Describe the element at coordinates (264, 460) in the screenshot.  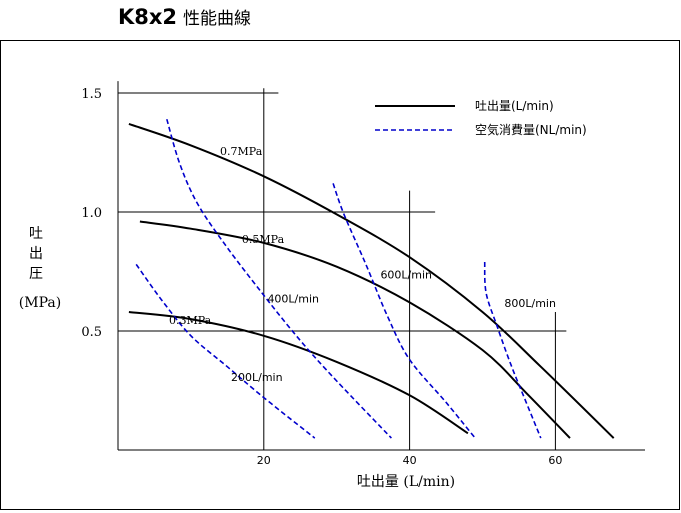
I see `x-tick-label: 20` at that location.